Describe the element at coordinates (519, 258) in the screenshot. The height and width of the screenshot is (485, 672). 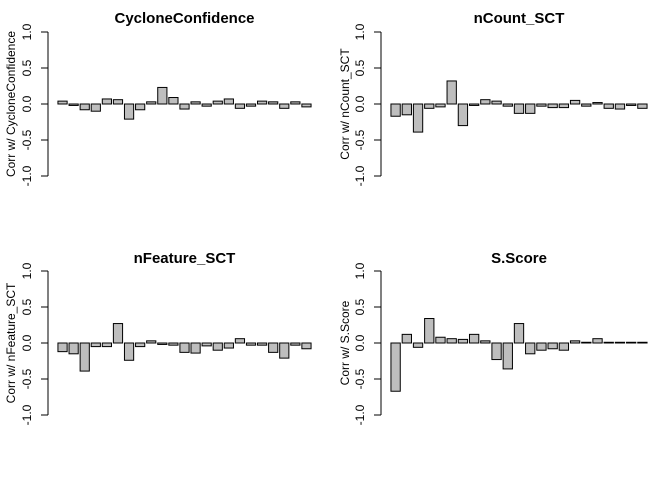
I see `chart-title: S.Score` at that location.